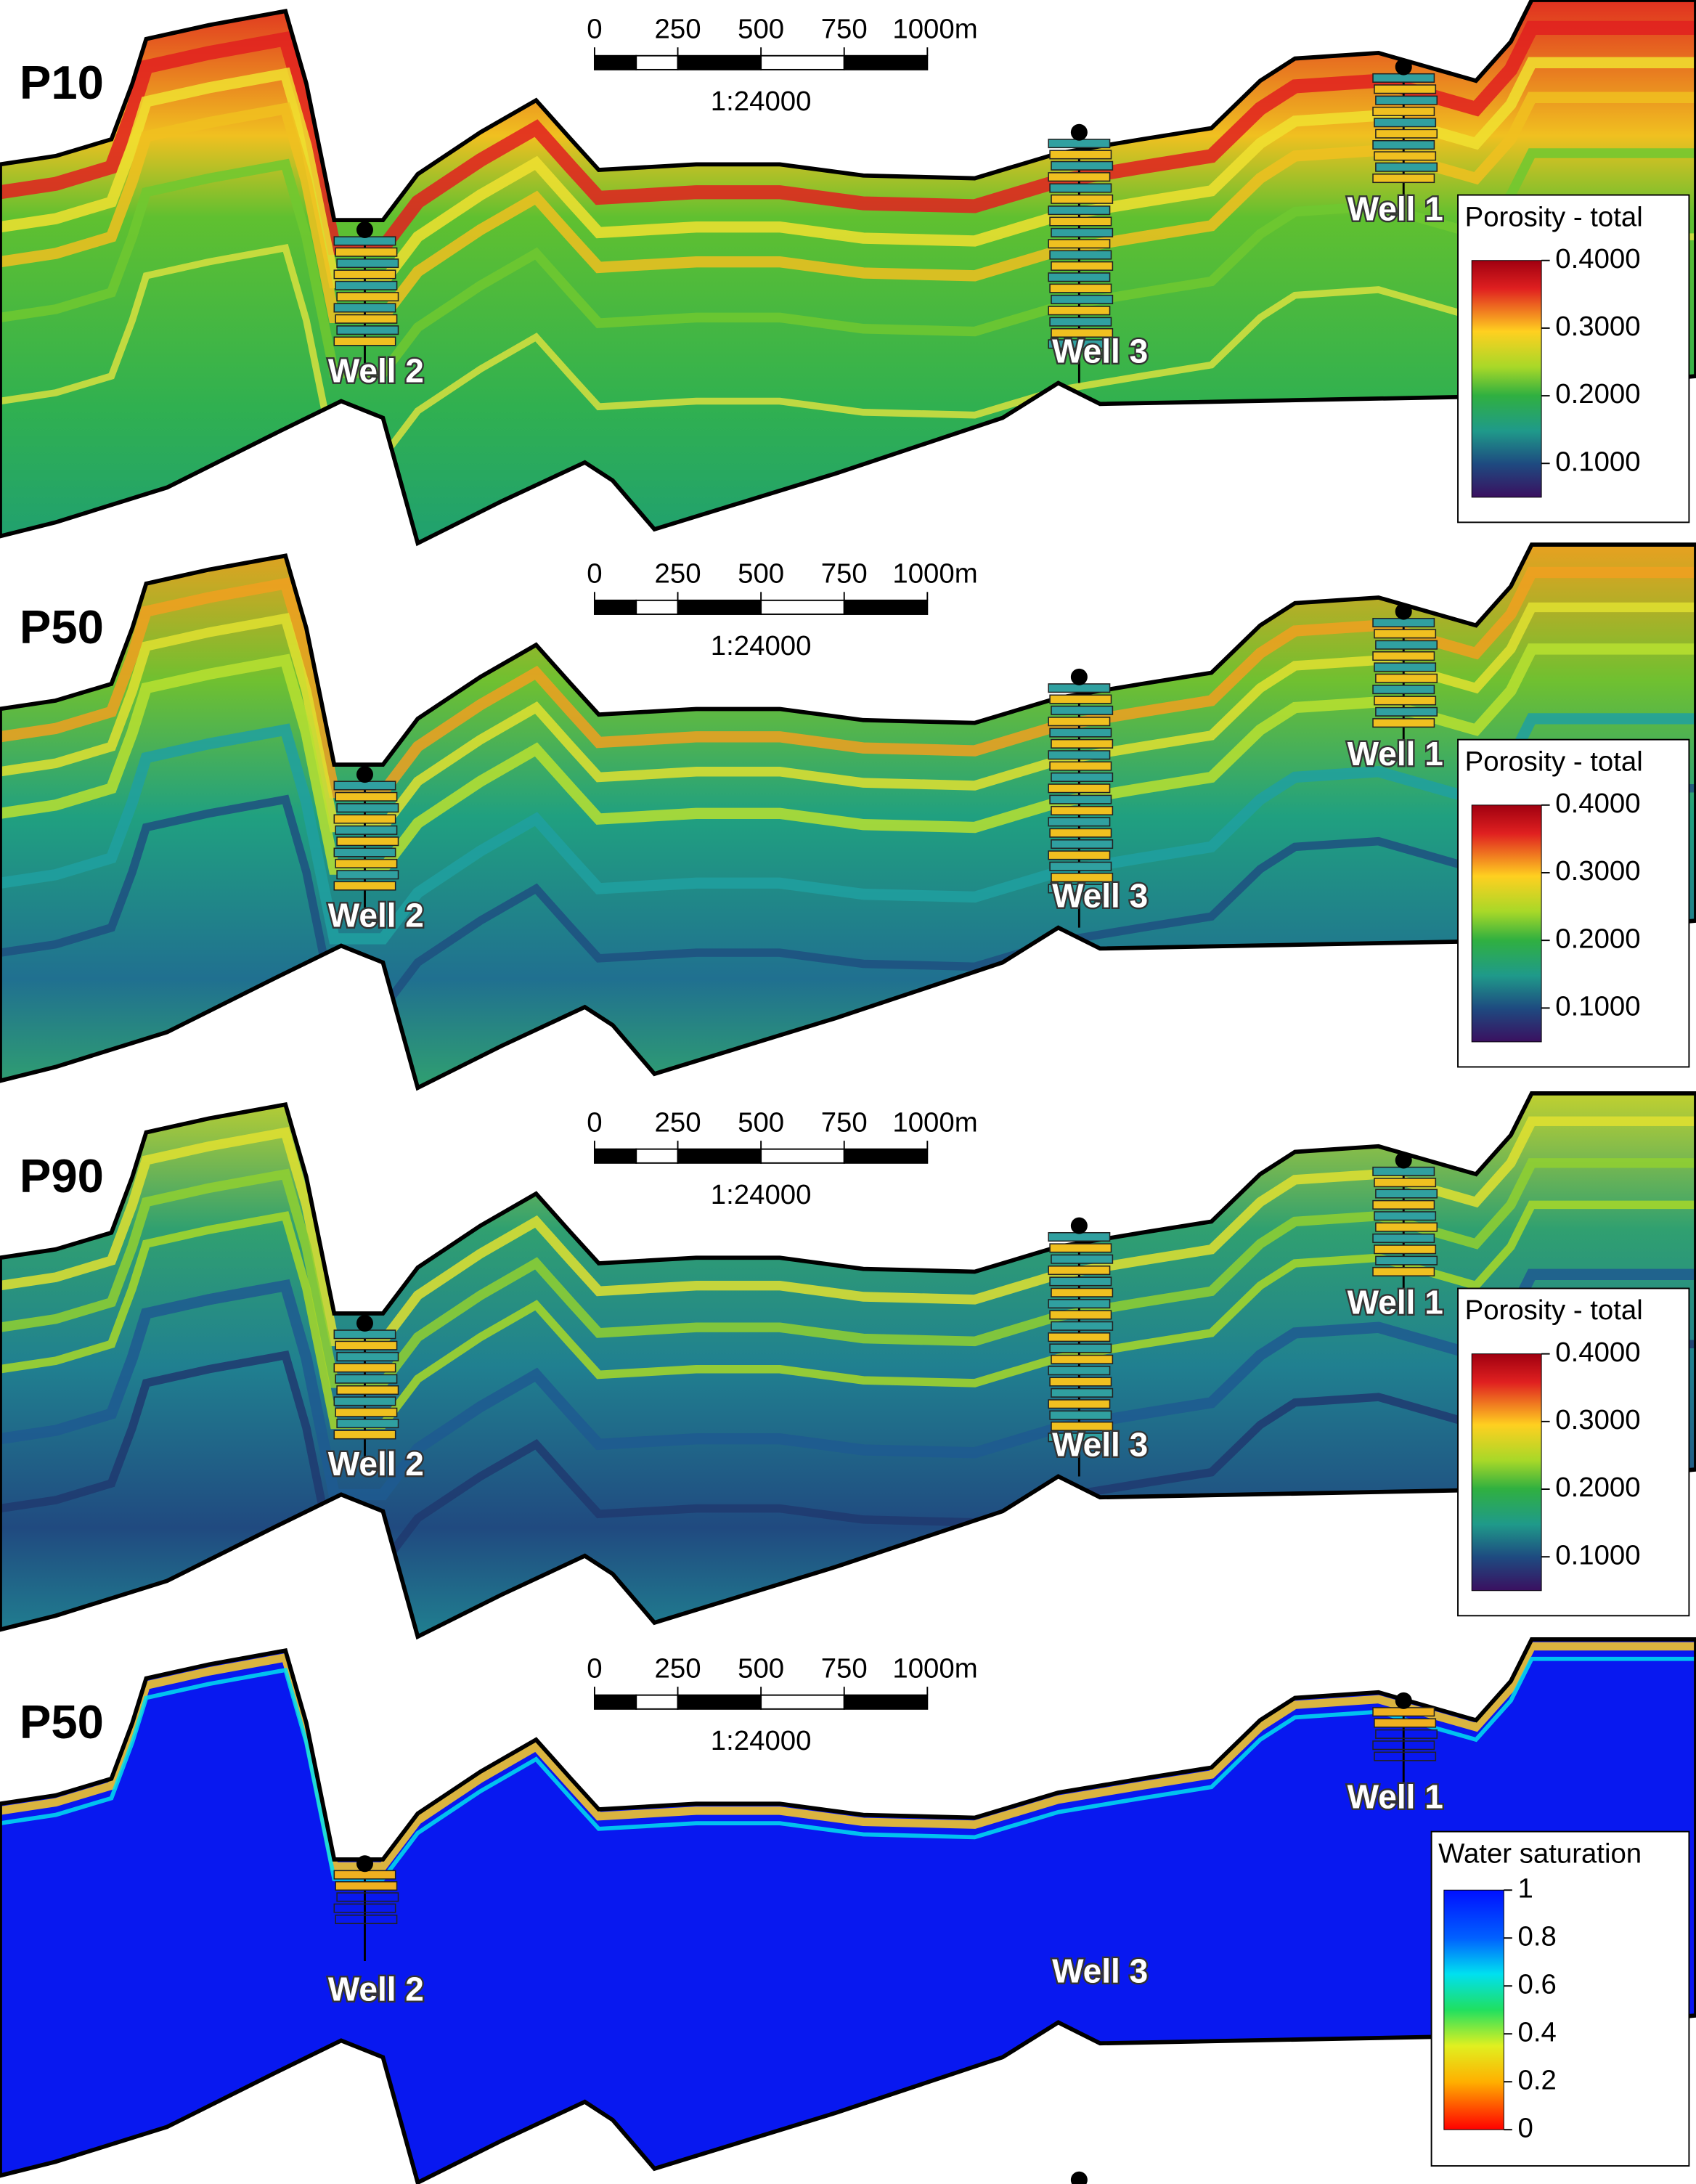  I want to click on colorbar-tick-label: 1, so click(1525, 1888).